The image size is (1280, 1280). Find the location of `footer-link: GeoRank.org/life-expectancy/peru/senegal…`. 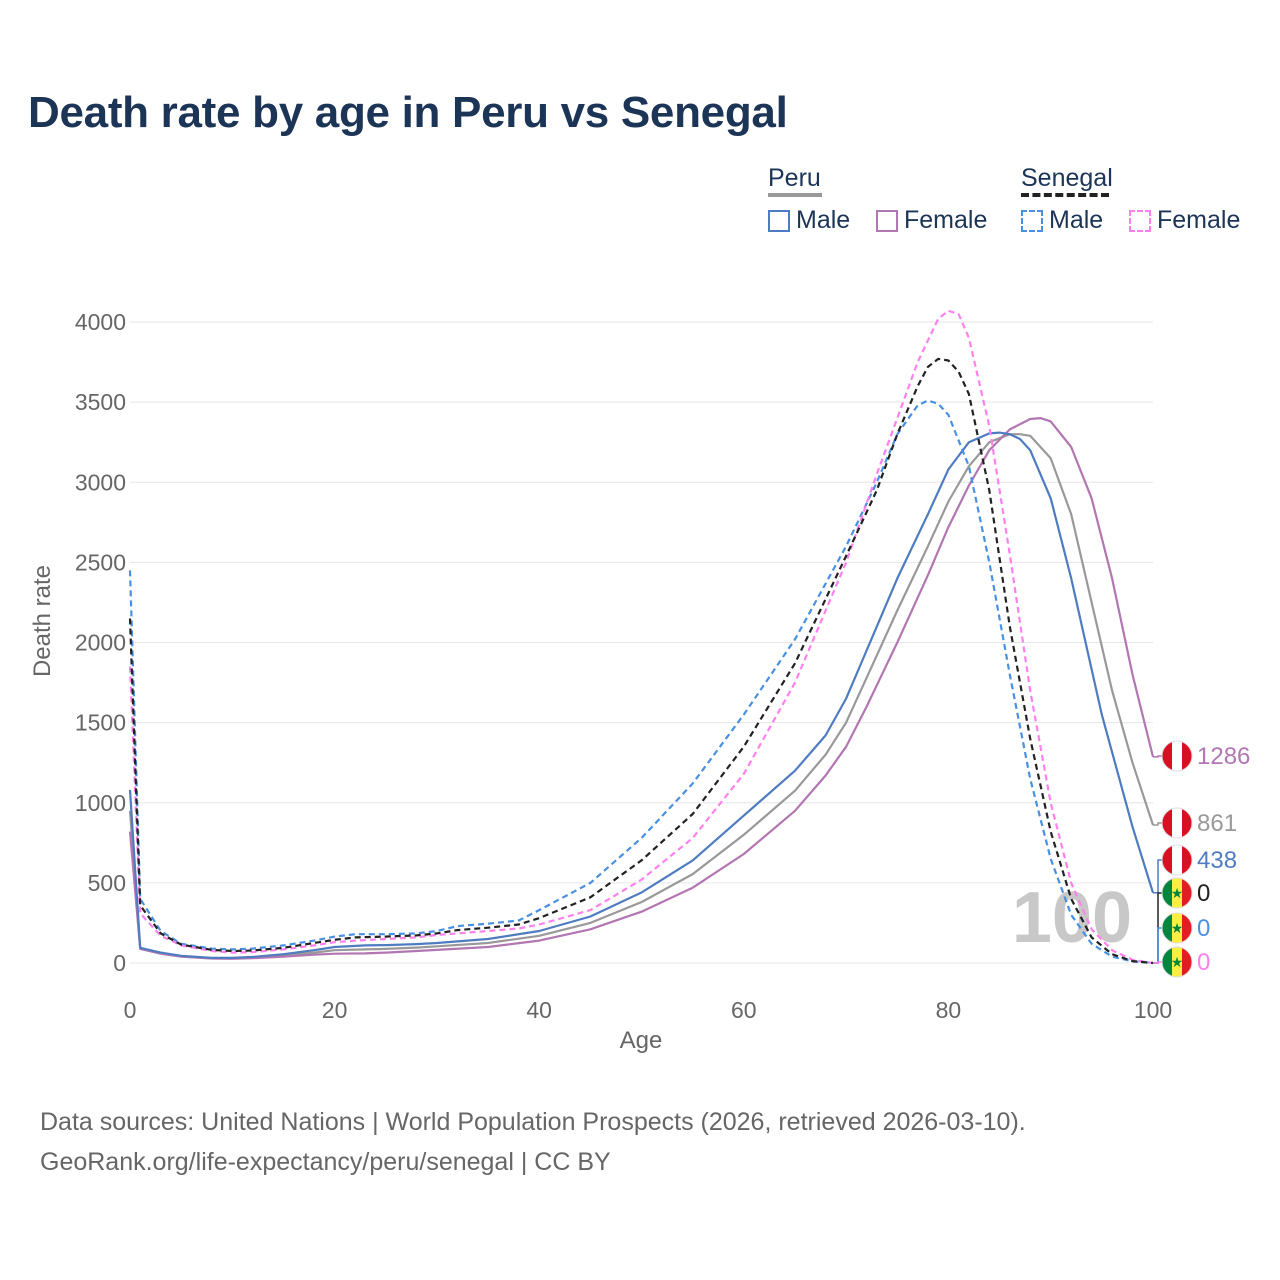

footer-link: GeoRank.org/life-expectancy/peru/senegal… is located at coordinates (325, 1162).